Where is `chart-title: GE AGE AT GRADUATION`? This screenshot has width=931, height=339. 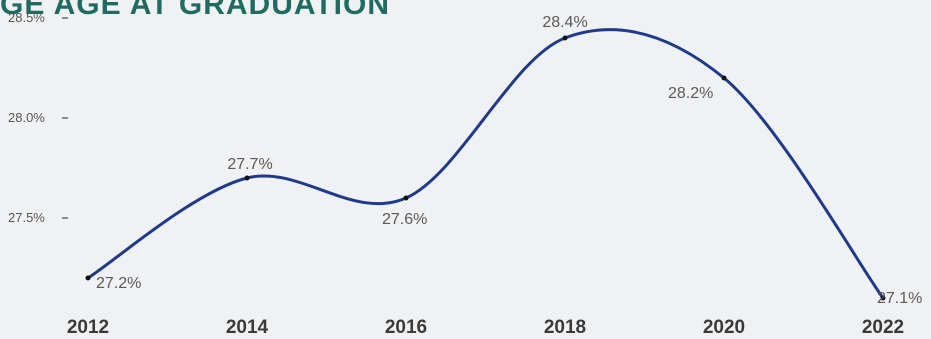 chart-title: GE AGE AT GRADUATION is located at coordinates (195, 10).